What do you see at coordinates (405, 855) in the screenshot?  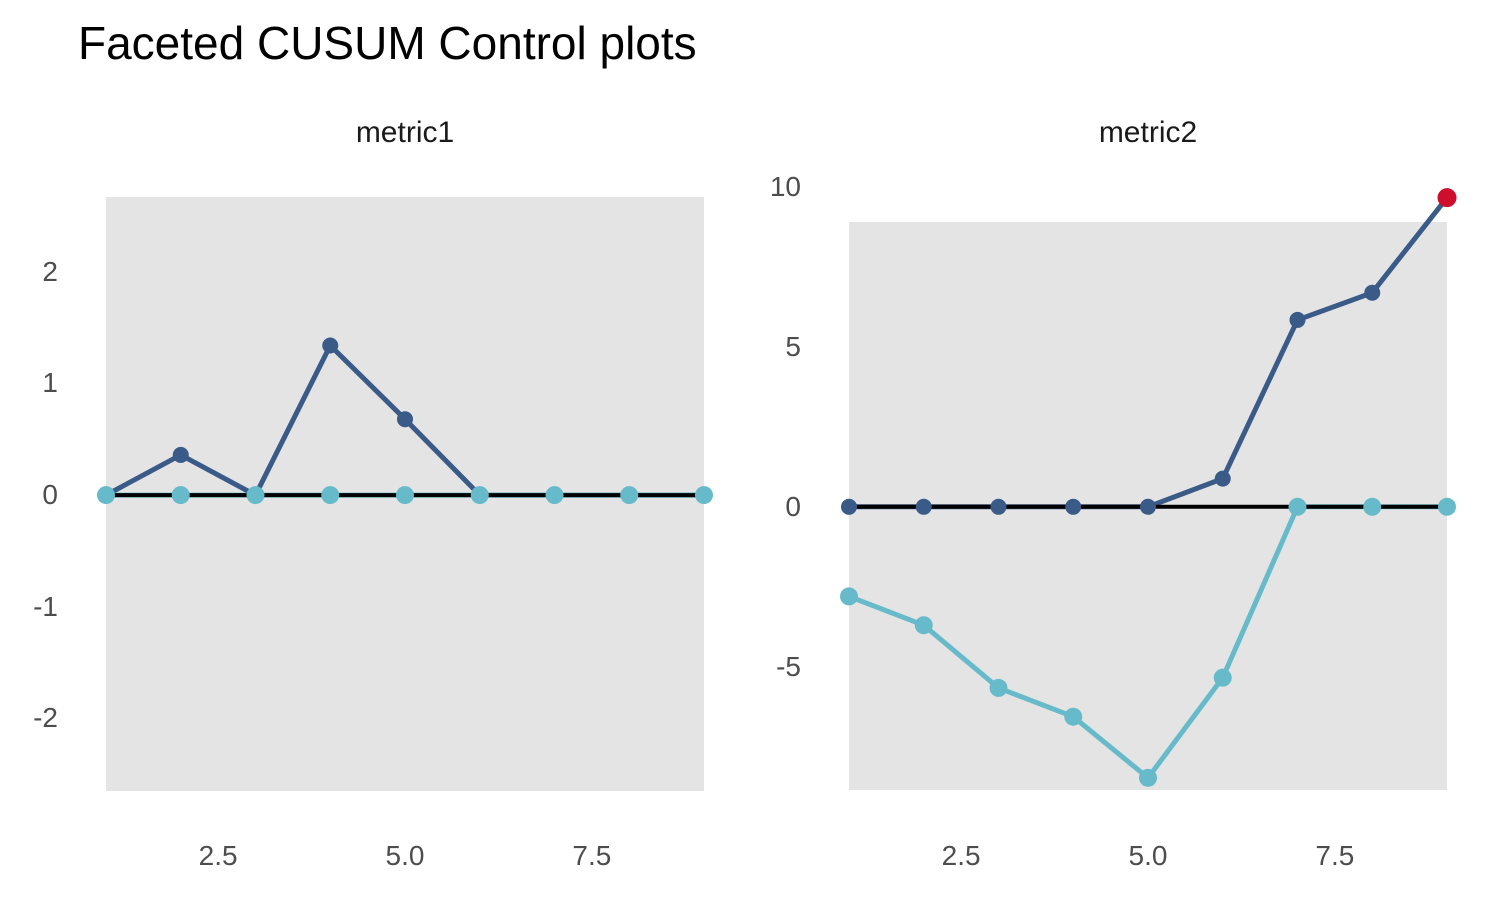 I see `x-axis-tick-label-metric1: 5.0` at bounding box center [405, 855].